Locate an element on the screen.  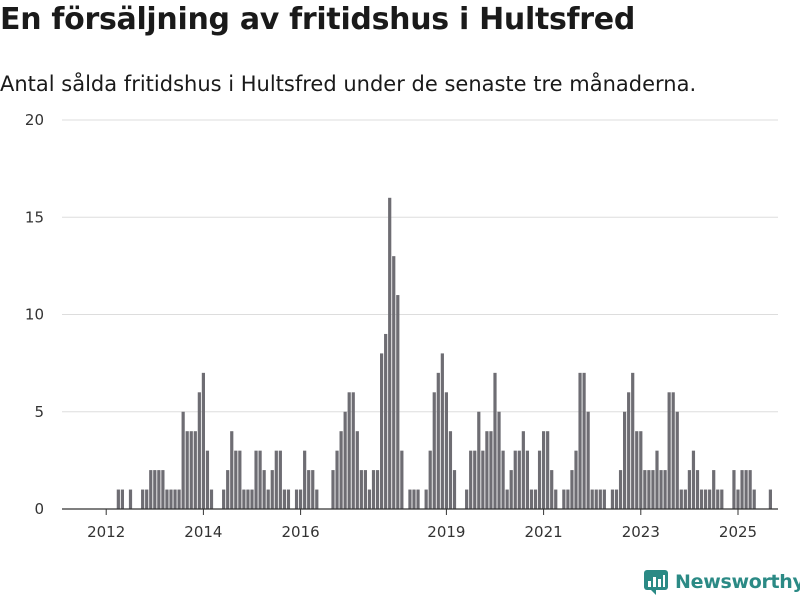
y-tick-label: 5 is located at coordinates (39, 412).